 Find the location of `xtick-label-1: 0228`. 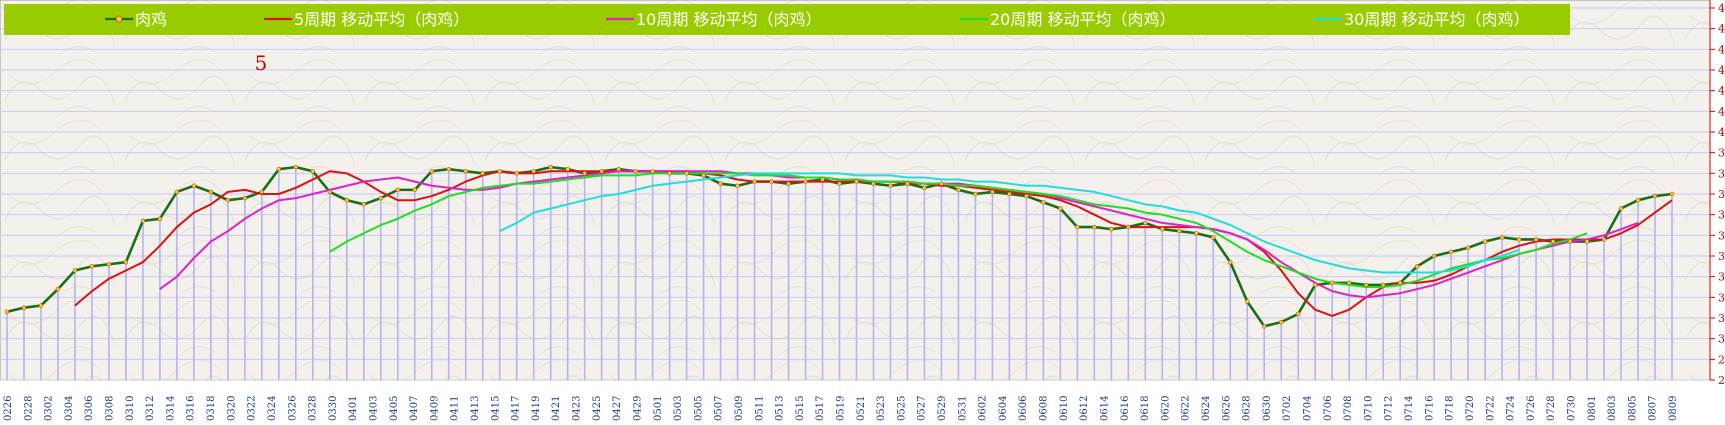

xtick-label-1: 0228 is located at coordinates (28, 408).